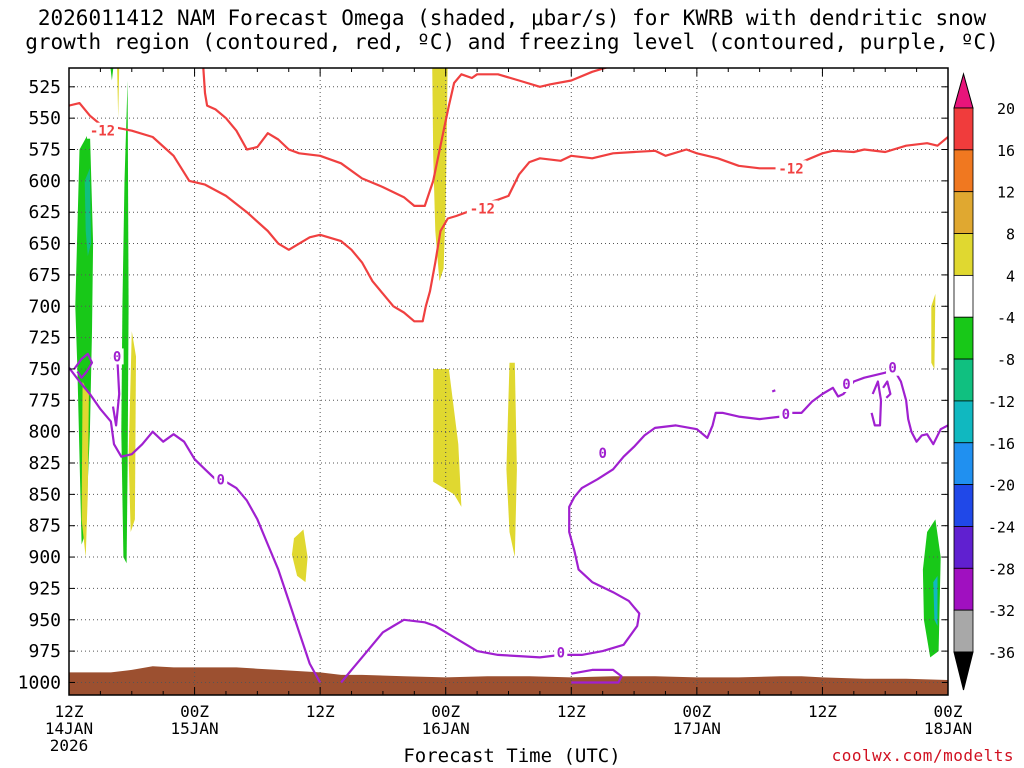  Describe the element at coordinates (512, 756) in the screenshot. I see `x-axis-title: Forecast Time (UTC)` at that location.